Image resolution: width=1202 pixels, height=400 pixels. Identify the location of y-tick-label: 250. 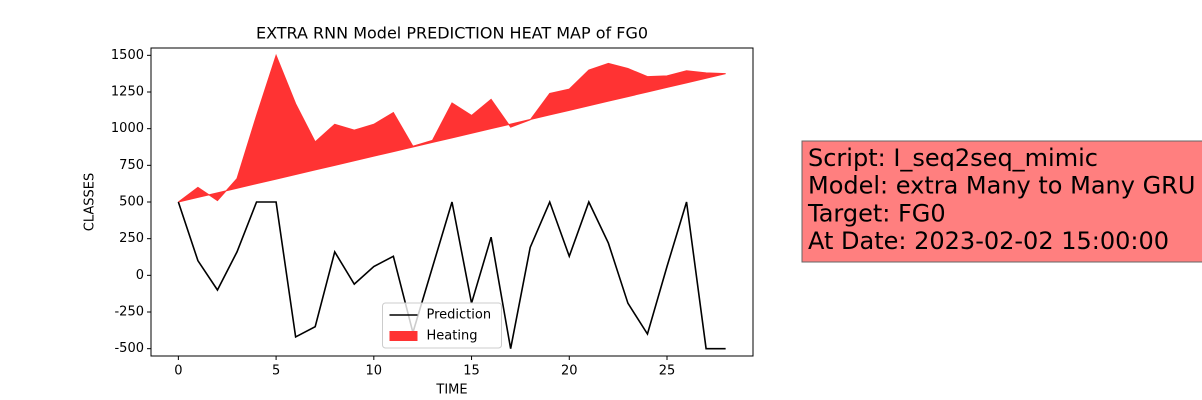
(131, 238).